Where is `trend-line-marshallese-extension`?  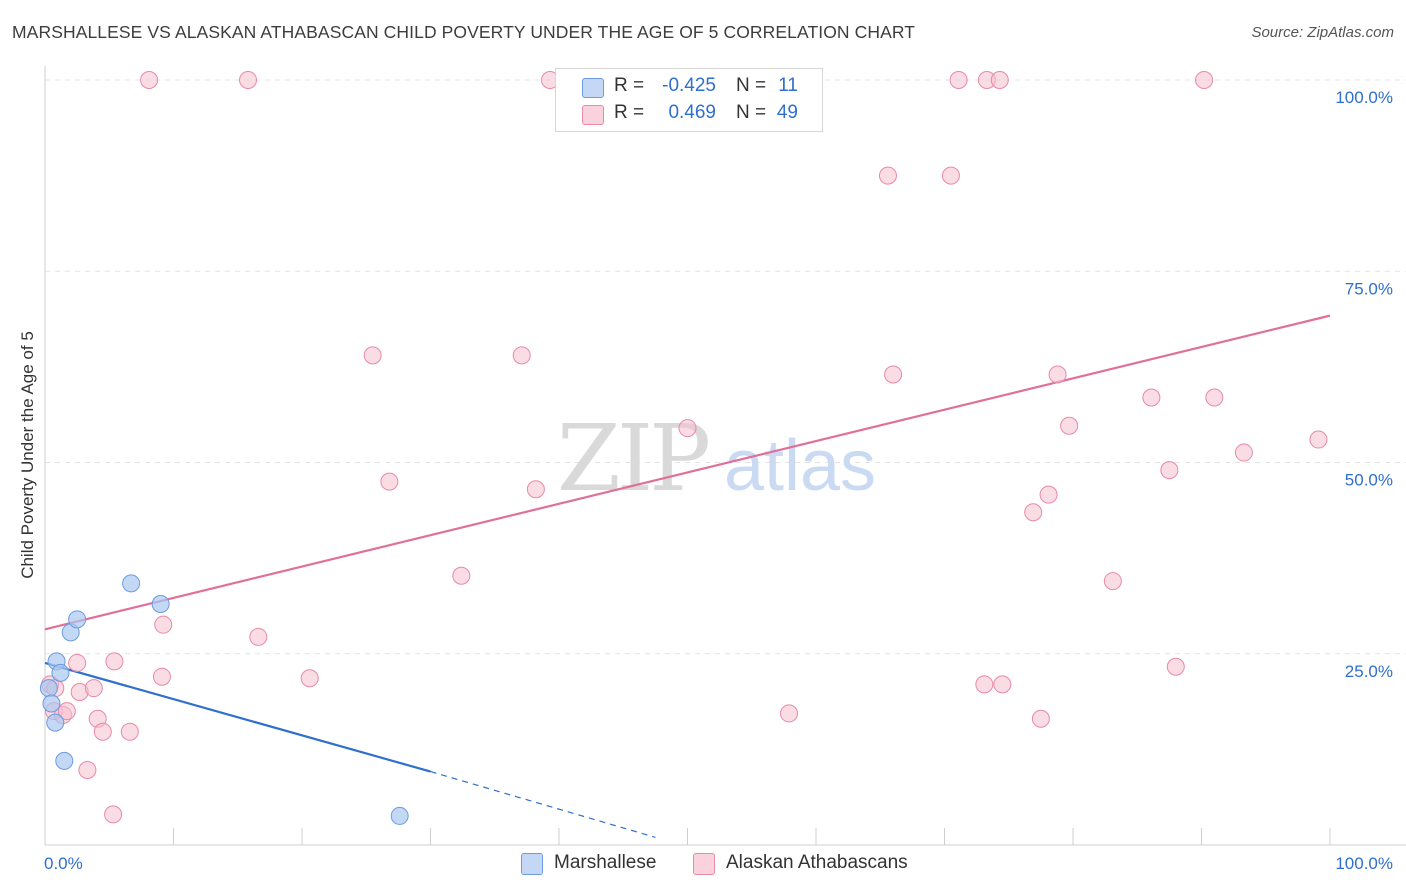 trend-line-marshallese-extension is located at coordinates (543, 804).